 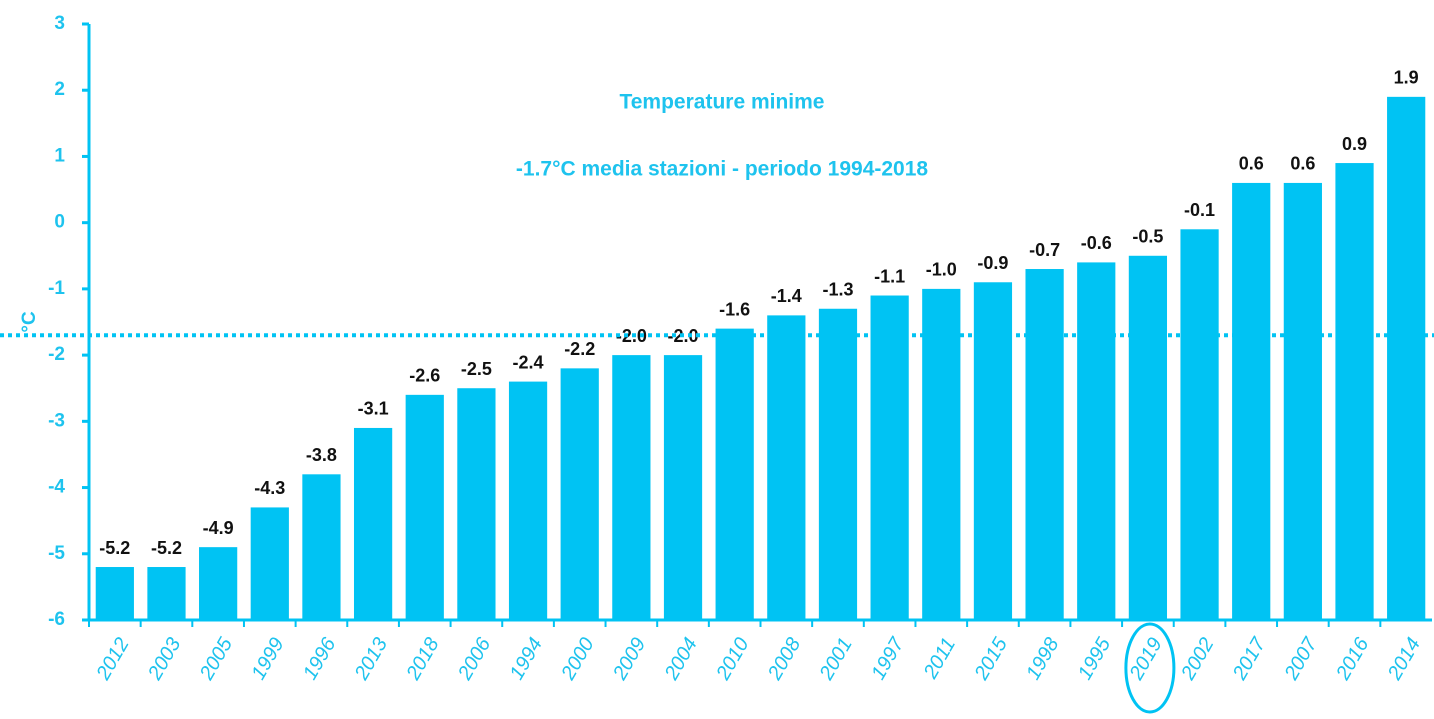 I want to click on x-tick-label: 1998, so click(x=1042, y=659).